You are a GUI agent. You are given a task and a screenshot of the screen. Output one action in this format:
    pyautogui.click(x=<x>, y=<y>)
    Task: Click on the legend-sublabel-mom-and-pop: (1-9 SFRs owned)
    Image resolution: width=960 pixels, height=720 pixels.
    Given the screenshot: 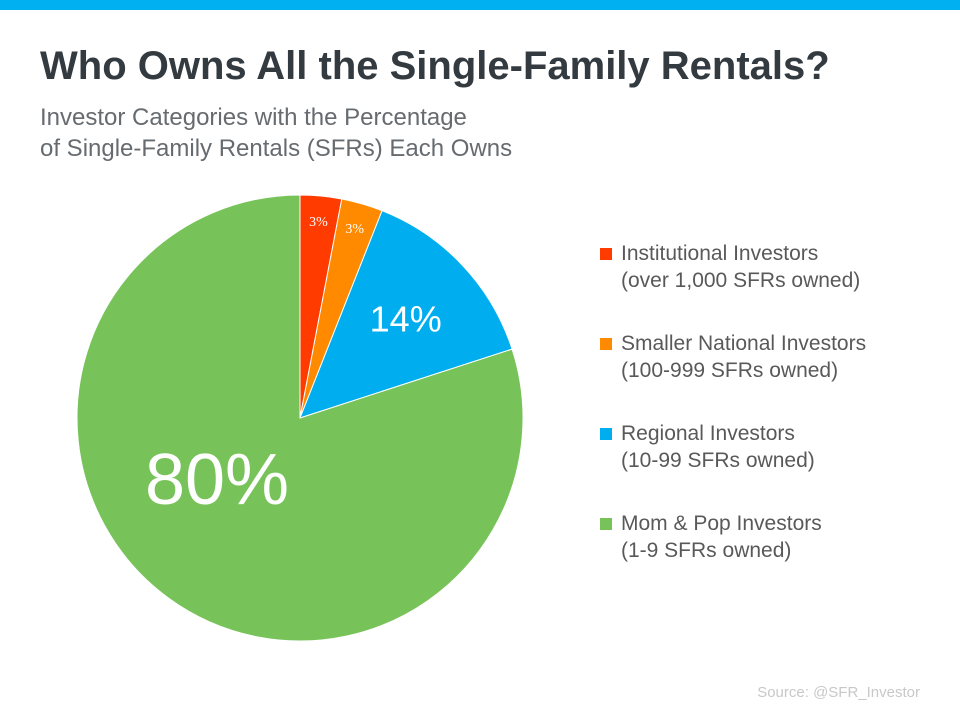 What is the action you would take?
    pyautogui.click(x=706, y=550)
    